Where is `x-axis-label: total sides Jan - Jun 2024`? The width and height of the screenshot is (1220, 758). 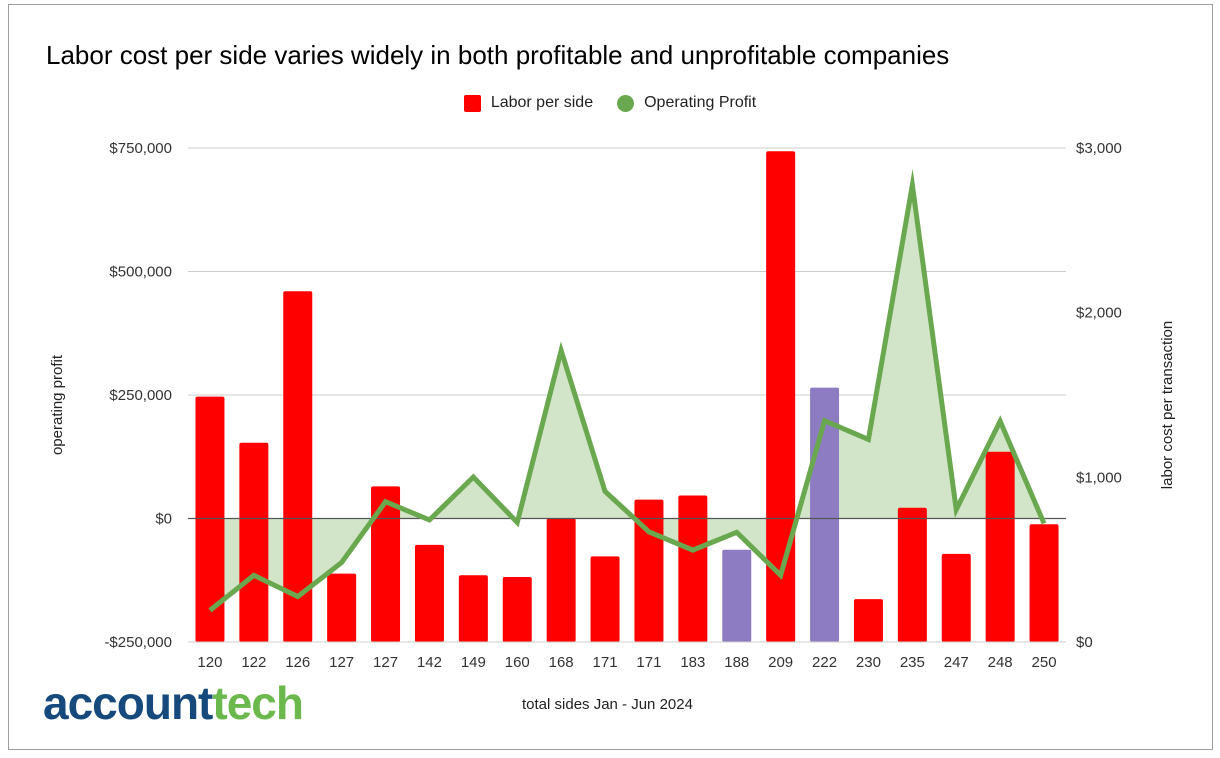
x-axis-label: total sides Jan - Jun 2024 is located at coordinates (607, 704).